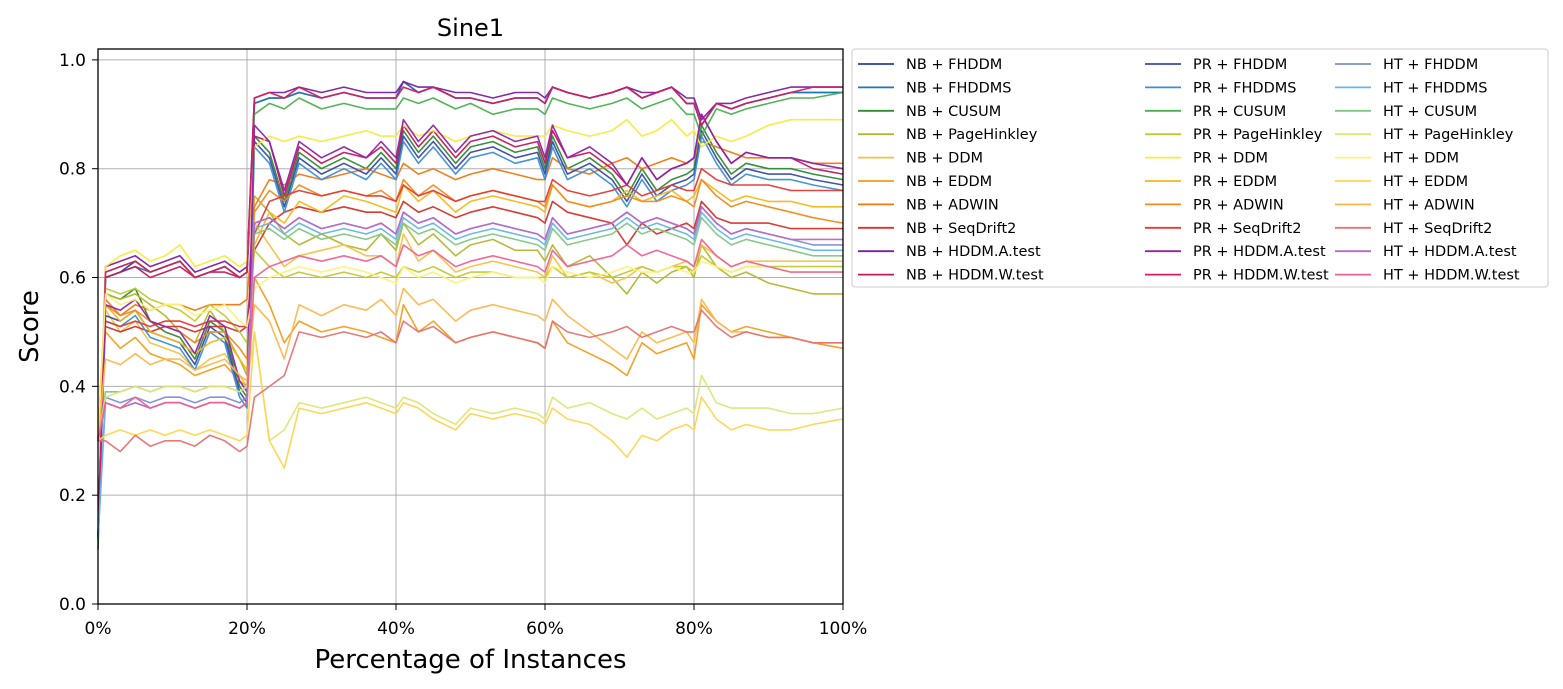 The height and width of the screenshot is (689, 1563). I want to click on series-line-ht-ddm, so click(470, 350).